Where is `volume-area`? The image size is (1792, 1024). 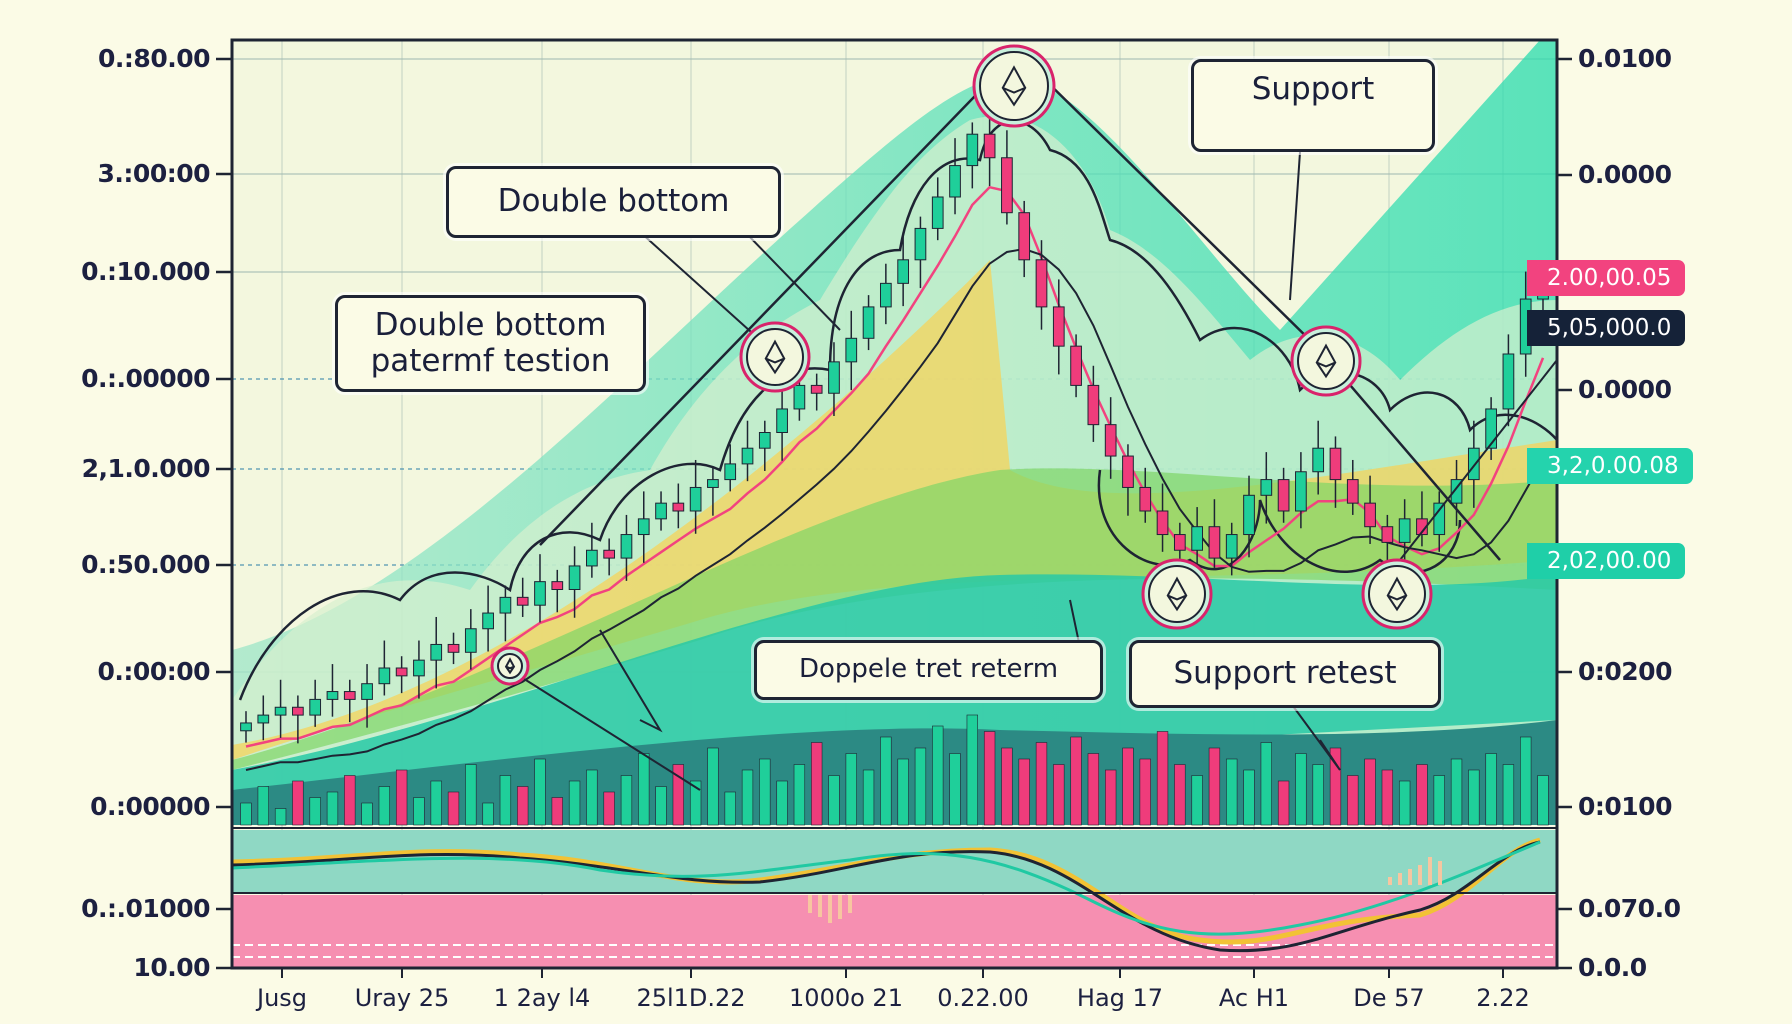 volume-area is located at coordinates (894, 772).